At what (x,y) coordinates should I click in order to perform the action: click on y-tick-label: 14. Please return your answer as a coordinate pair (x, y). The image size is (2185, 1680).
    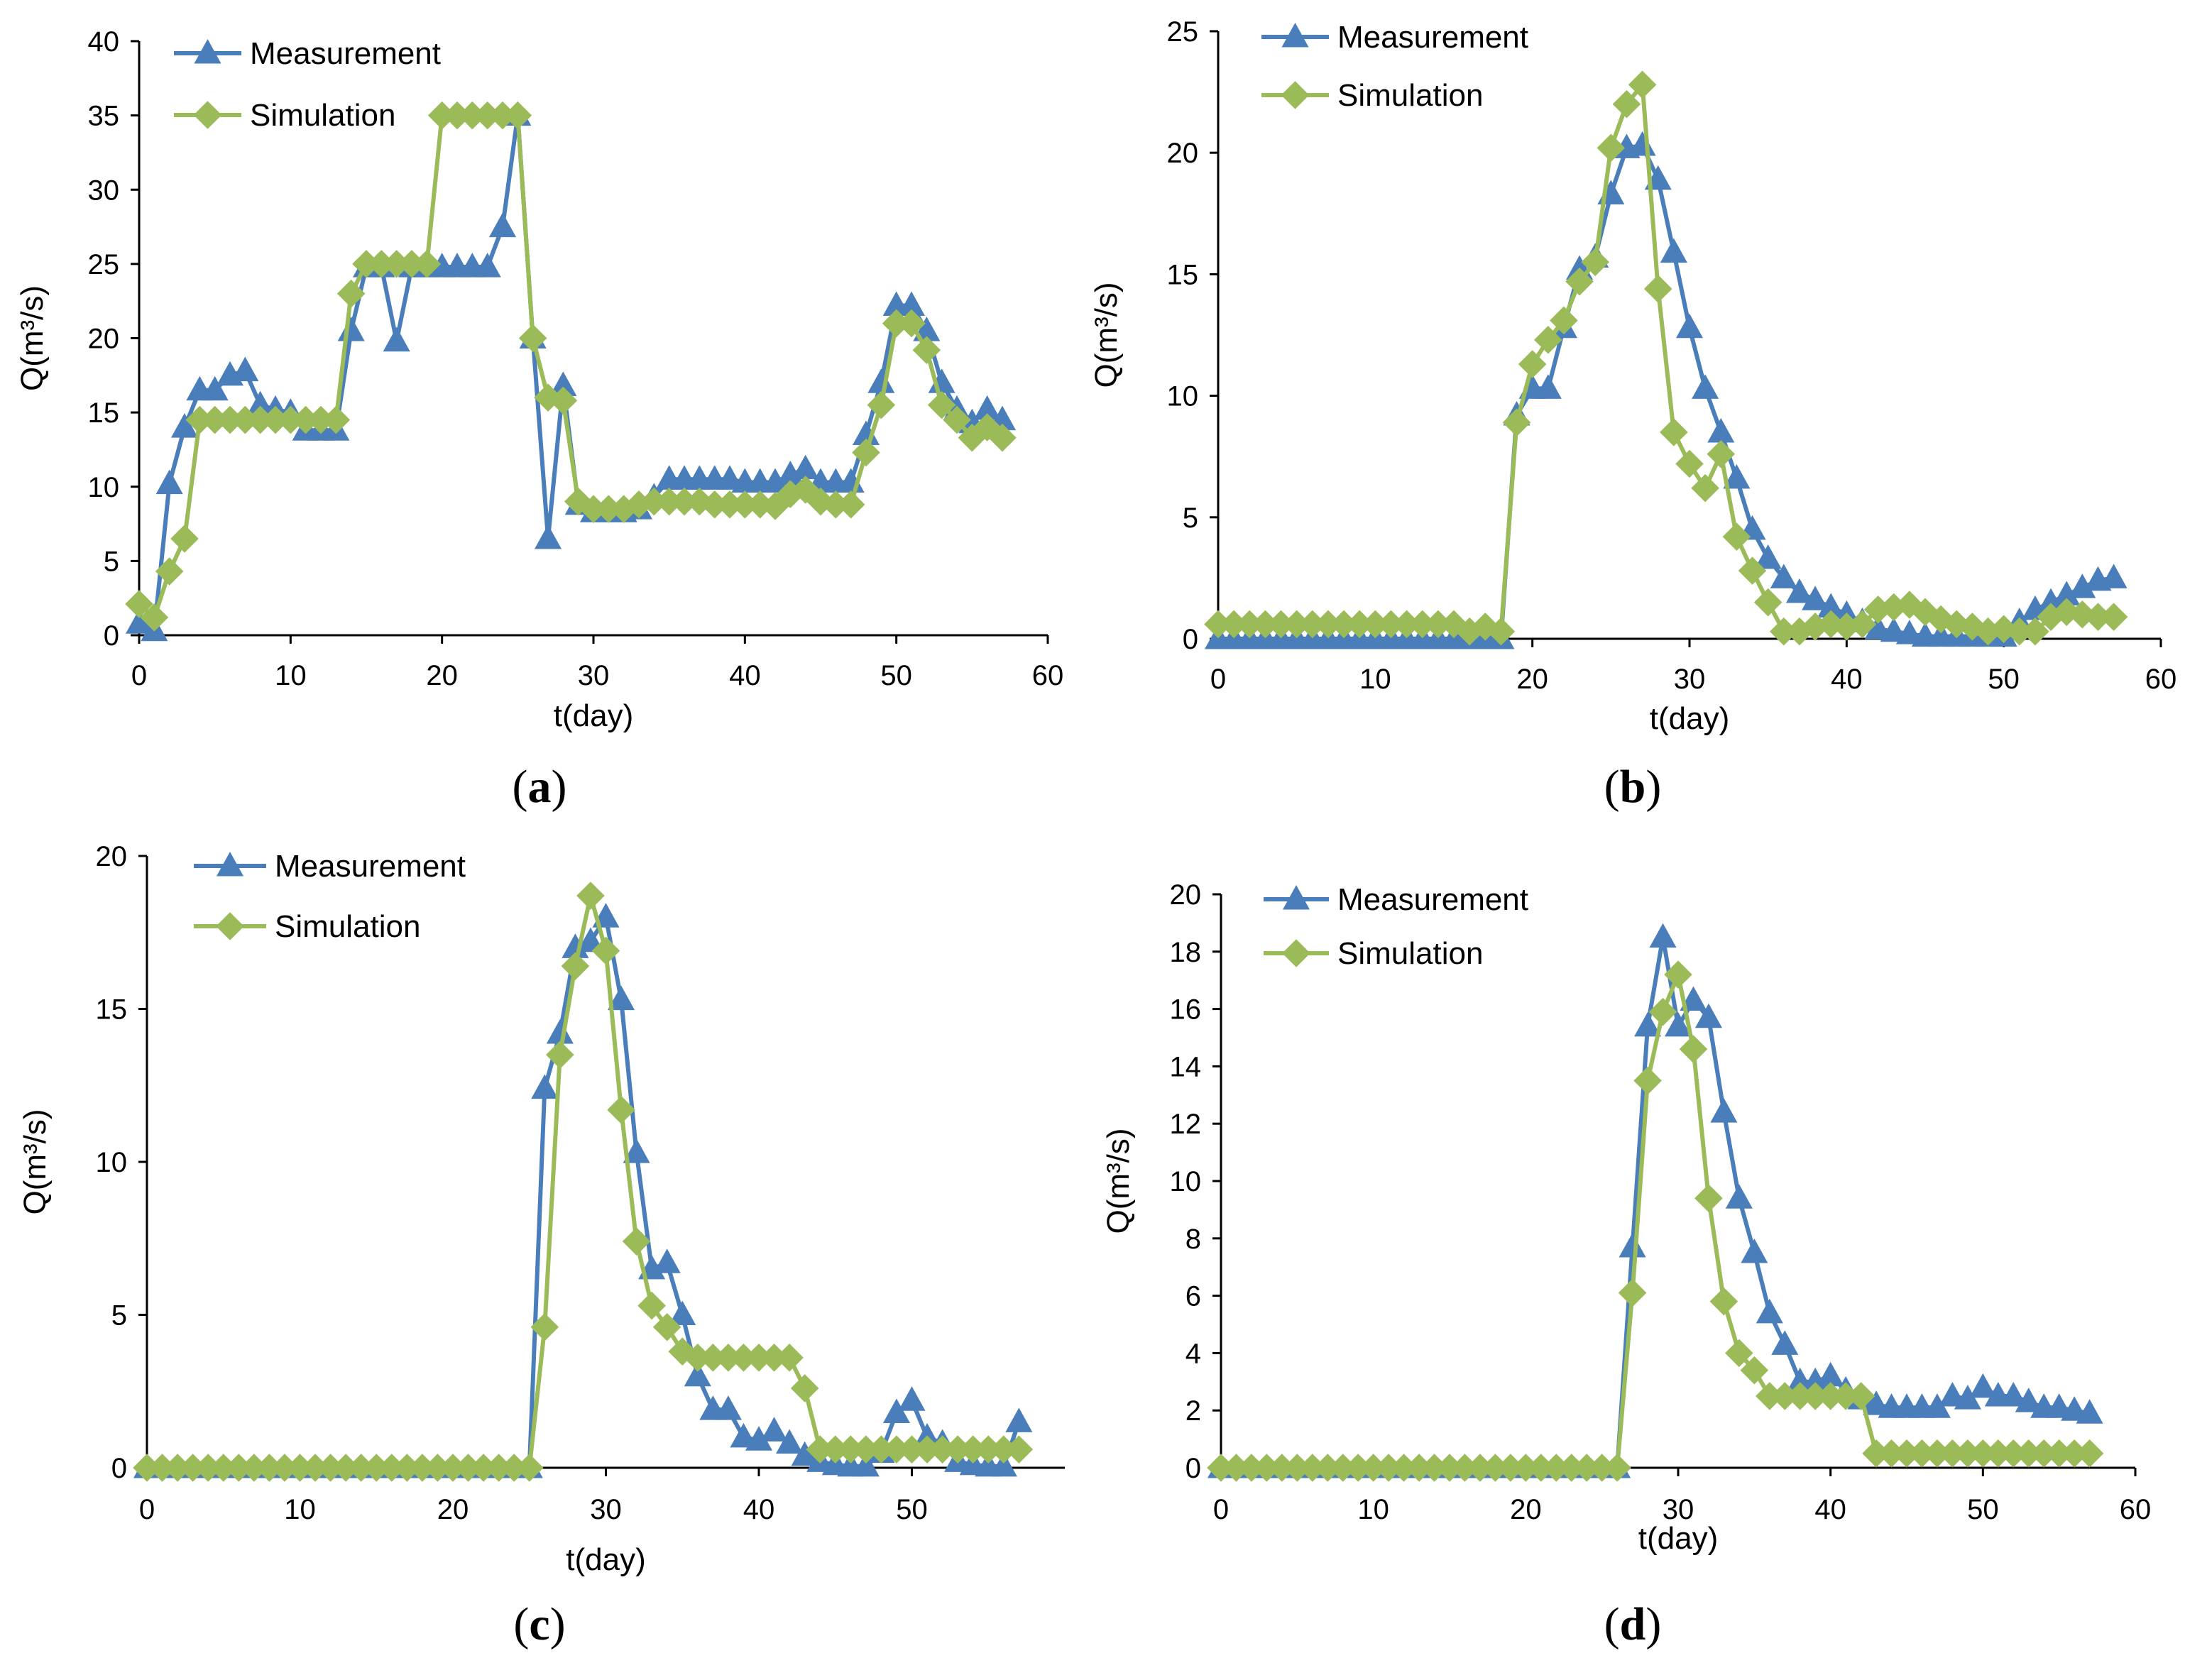
    Looking at the image, I should click on (1186, 1066).